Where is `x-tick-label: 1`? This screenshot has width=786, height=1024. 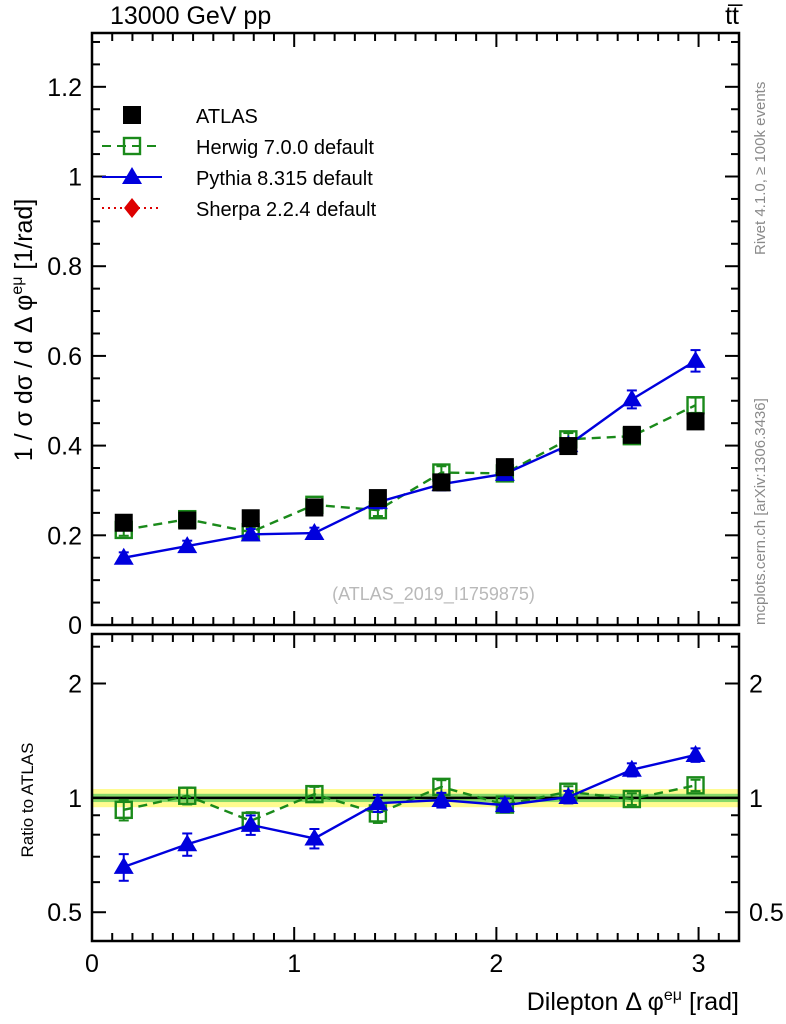
x-tick-label: 1 is located at coordinates (294, 964).